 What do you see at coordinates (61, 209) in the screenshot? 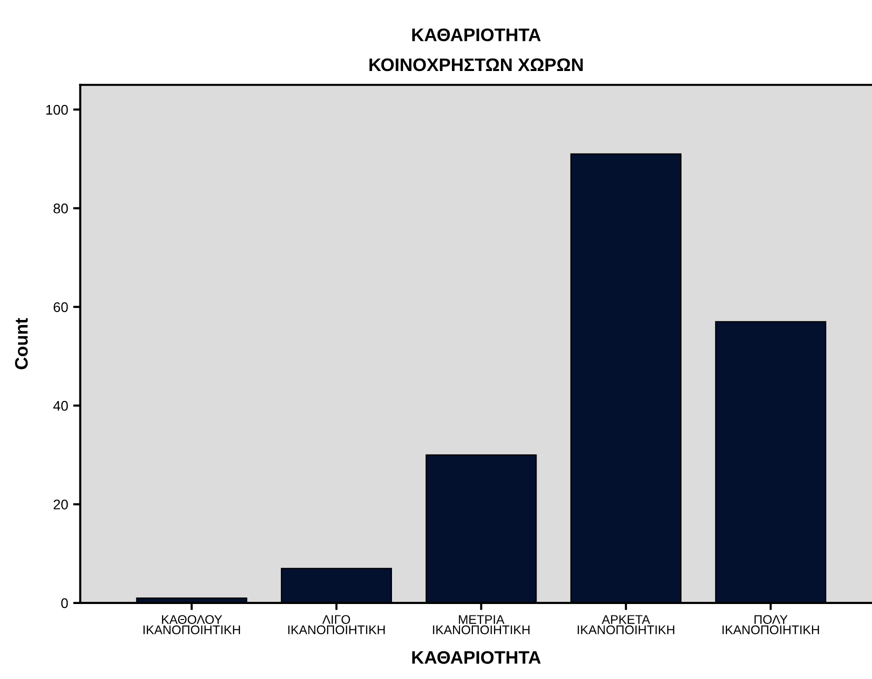
I see `y-tick-label: 80` at bounding box center [61, 209].